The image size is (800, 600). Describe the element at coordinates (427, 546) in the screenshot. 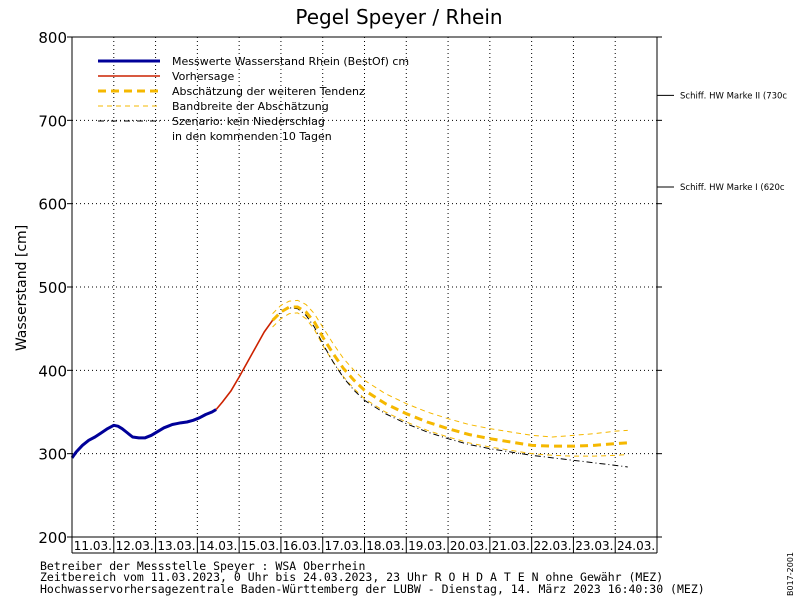

I see `x-tick-label: 19.03.` at that location.